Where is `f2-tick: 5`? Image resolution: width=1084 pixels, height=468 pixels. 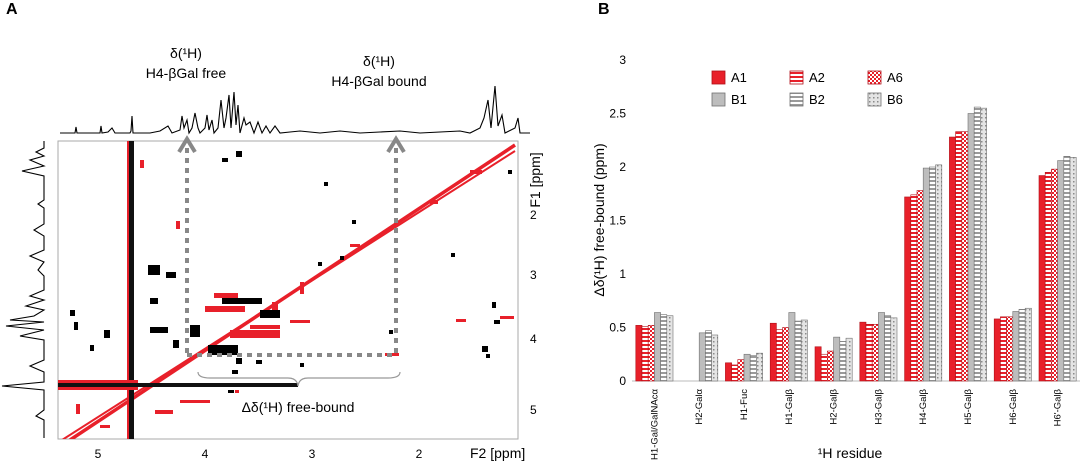 f2-tick: 5 is located at coordinates (98, 454).